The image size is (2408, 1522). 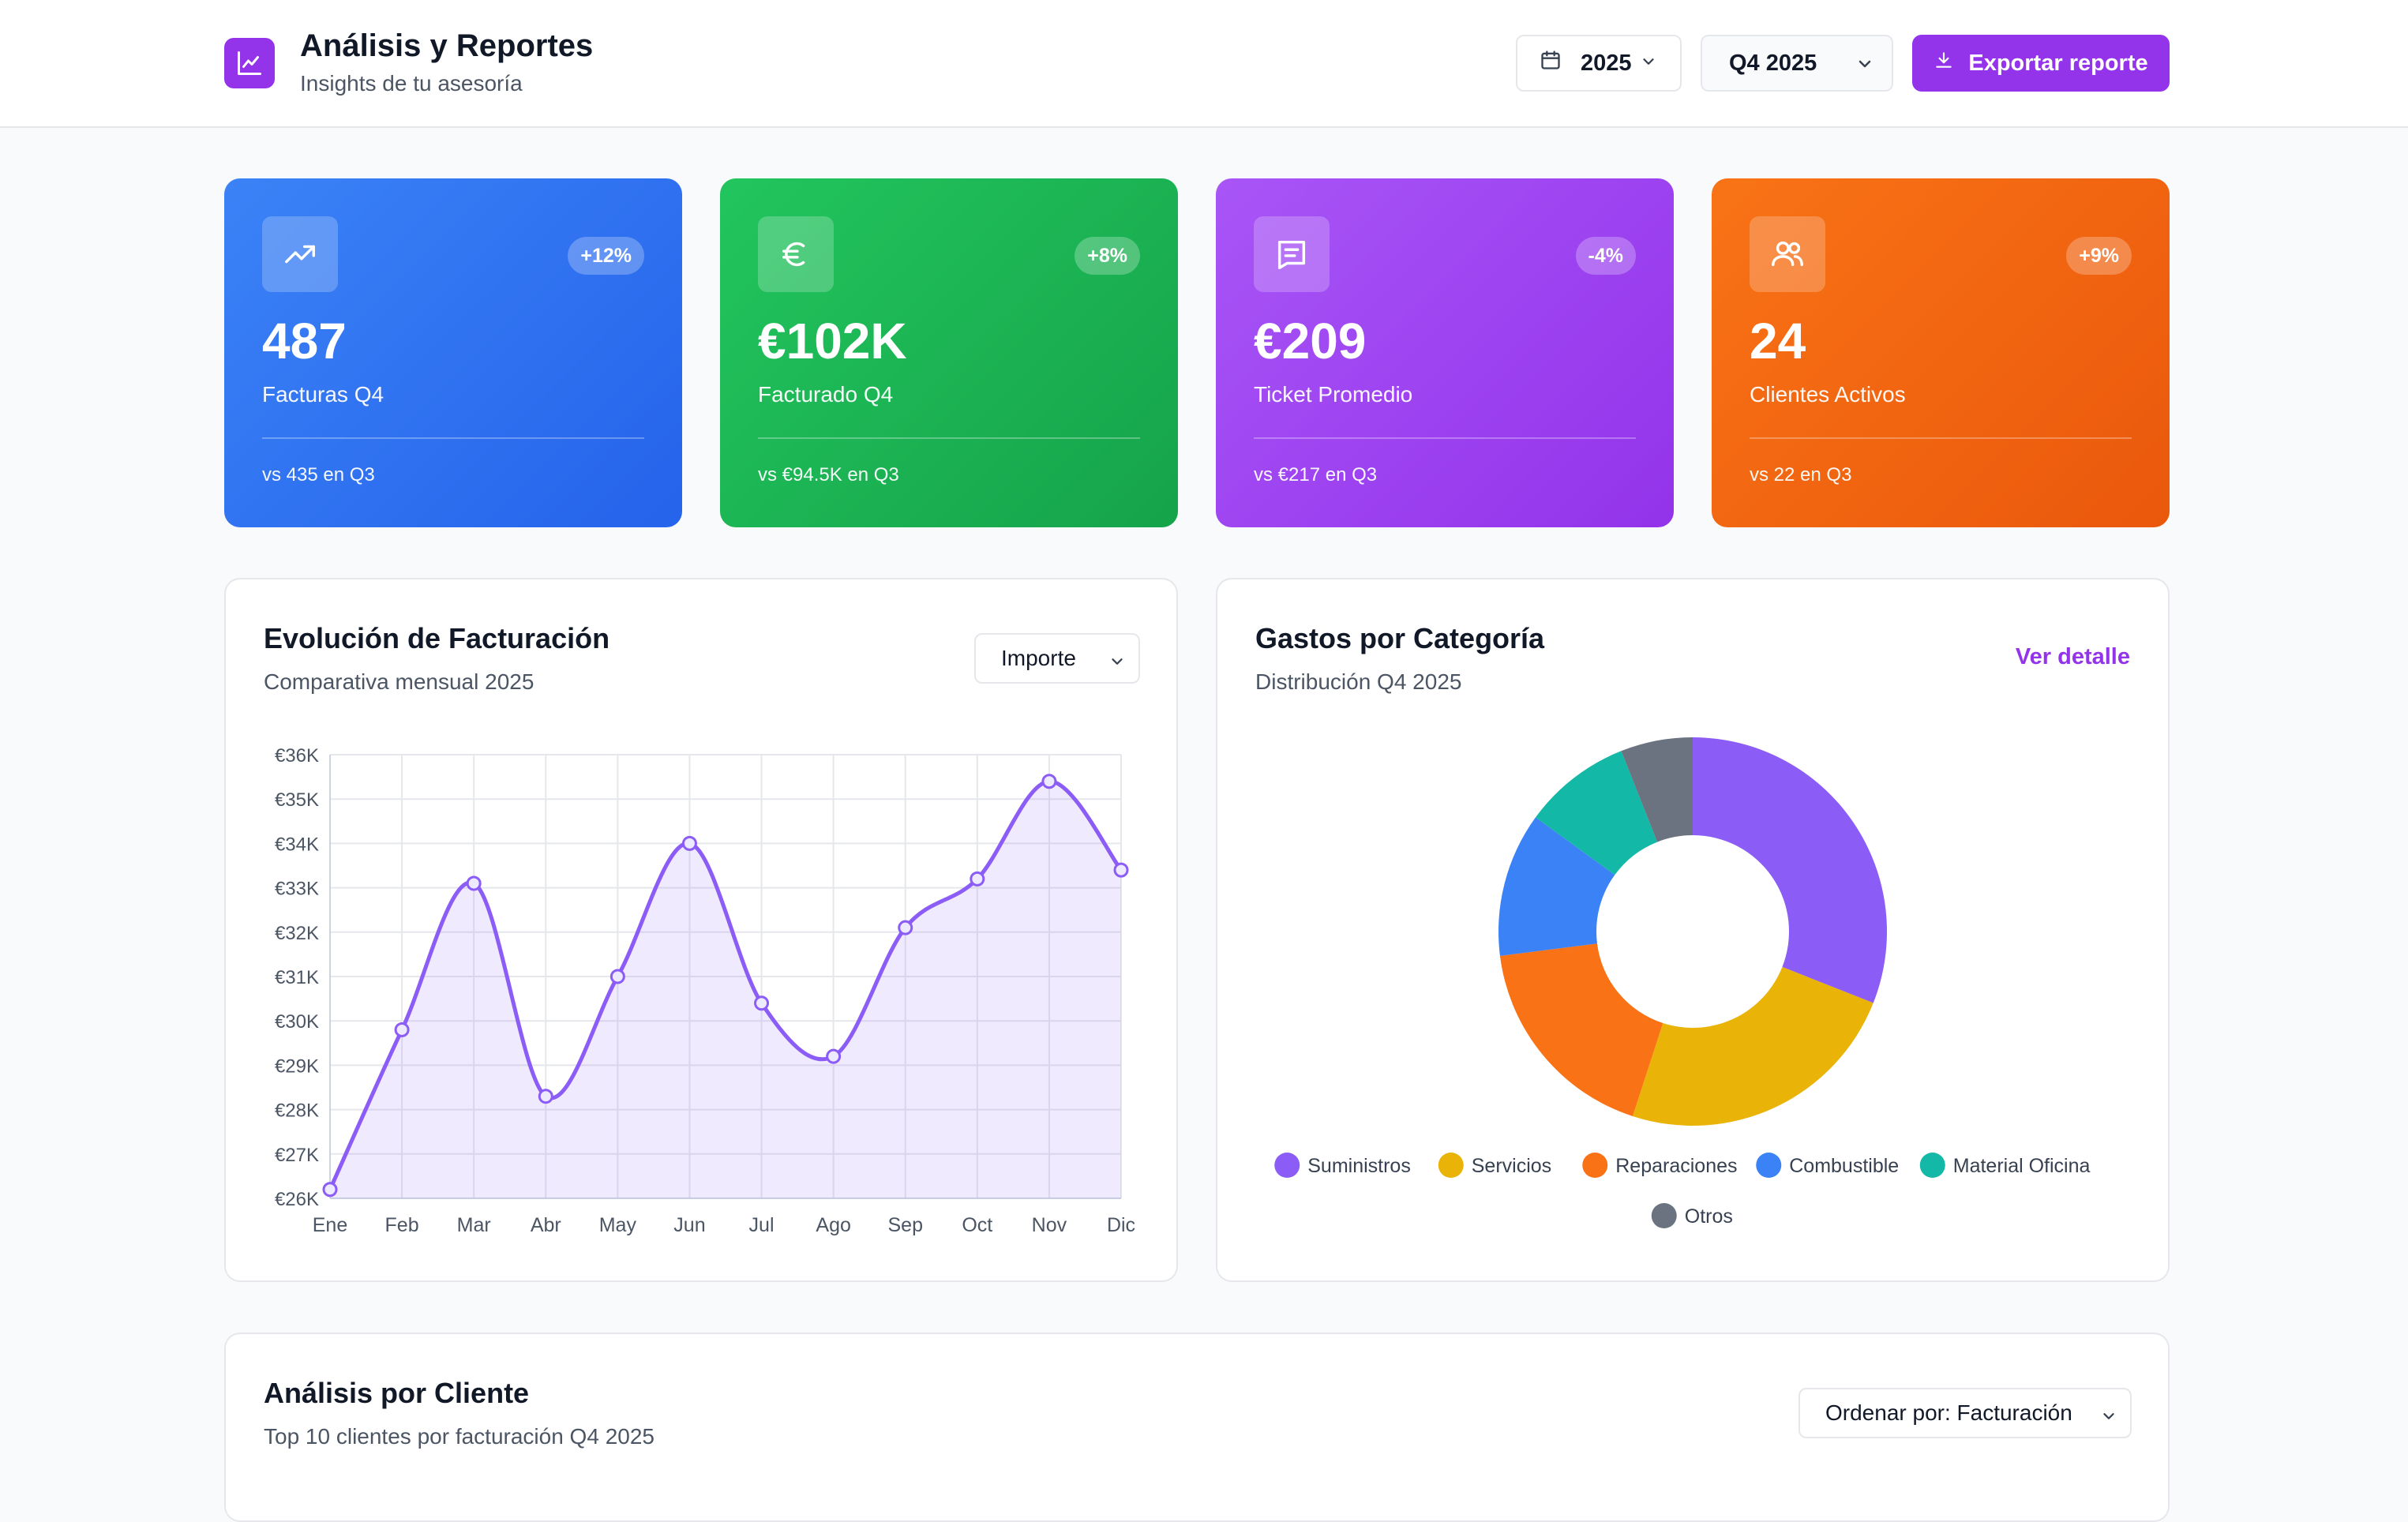 What do you see at coordinates (297, 844) in the screenshot?
I see `y-tick-label: €34K` at bounding box center [297, 844].